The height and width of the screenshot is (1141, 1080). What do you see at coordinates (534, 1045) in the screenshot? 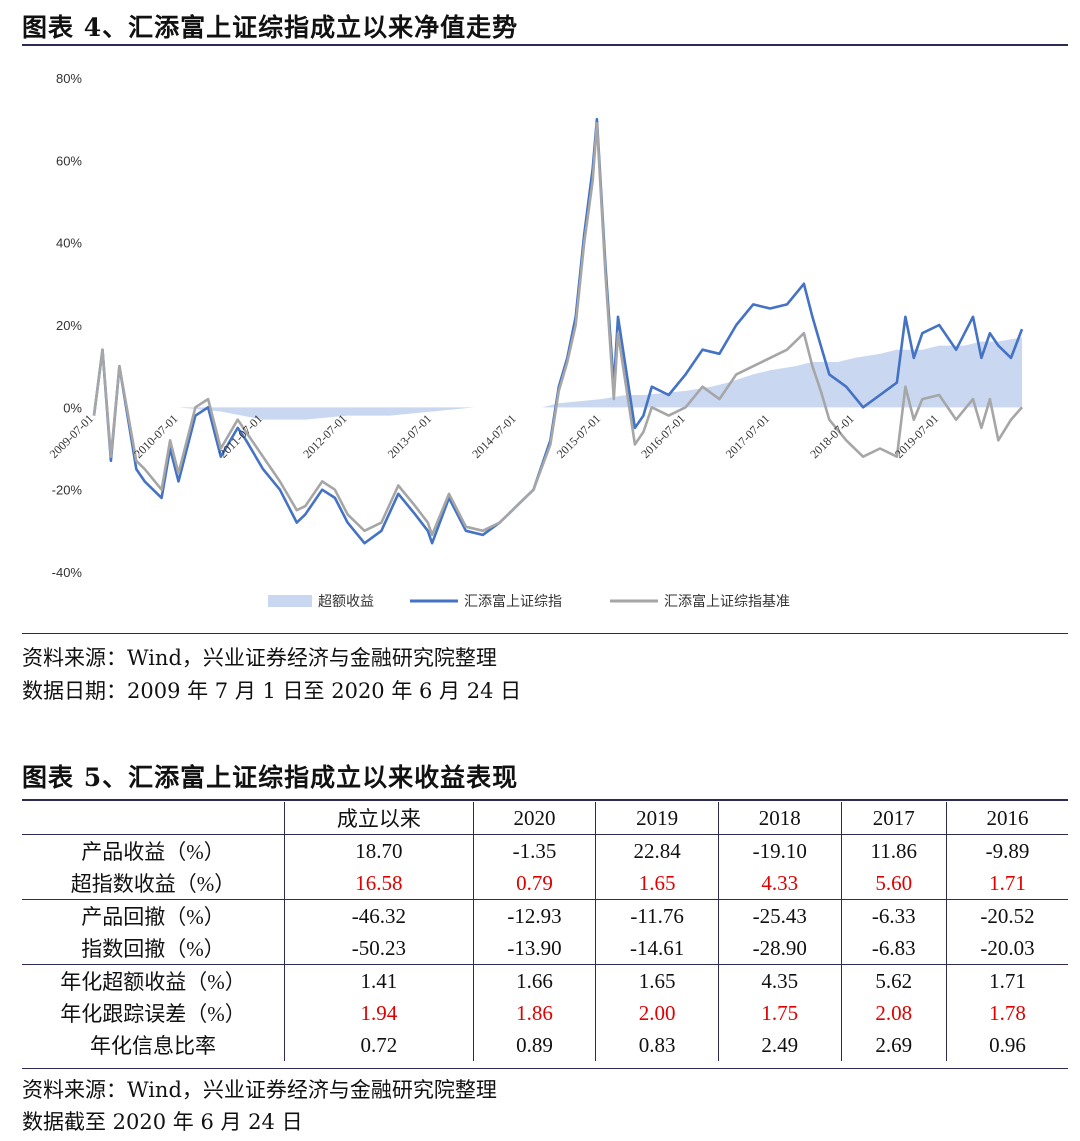
I see `table-cell: 0.89` at bounding box center [534, 1045].